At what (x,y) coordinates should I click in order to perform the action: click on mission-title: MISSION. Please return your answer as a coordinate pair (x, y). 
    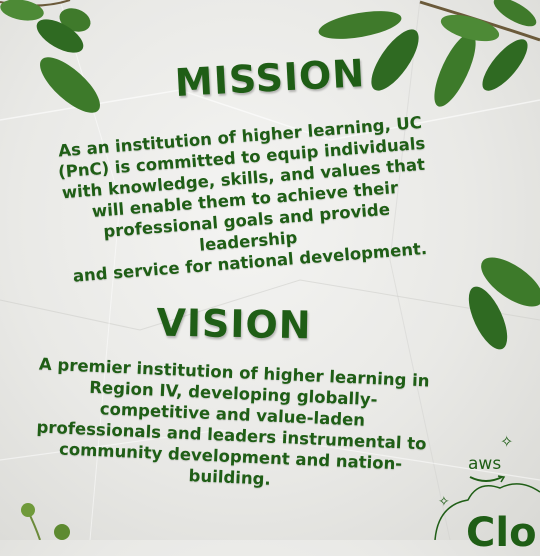
    Looking at the image, I should click on (270, 78).